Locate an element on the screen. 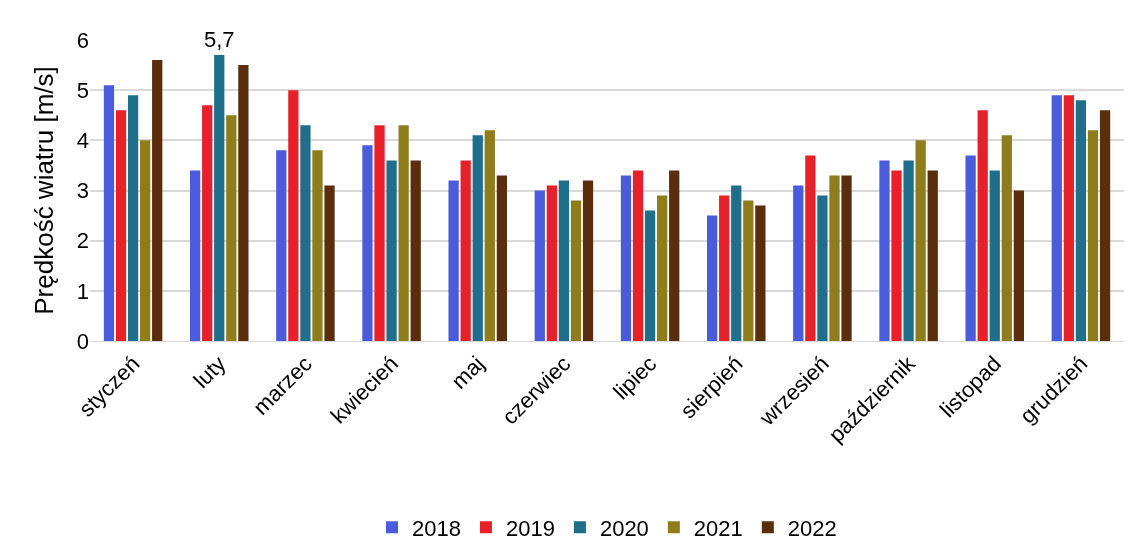 The image size is (1134, 559). y-axis-title: Prędkość wiatru [m/s] is located at coordinates (44, 190).